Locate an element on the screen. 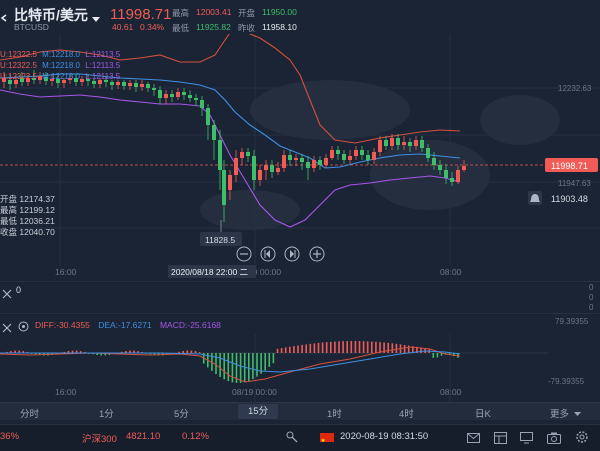  symbol-title: 比特币/美元 is located at coordinates (51, 15).